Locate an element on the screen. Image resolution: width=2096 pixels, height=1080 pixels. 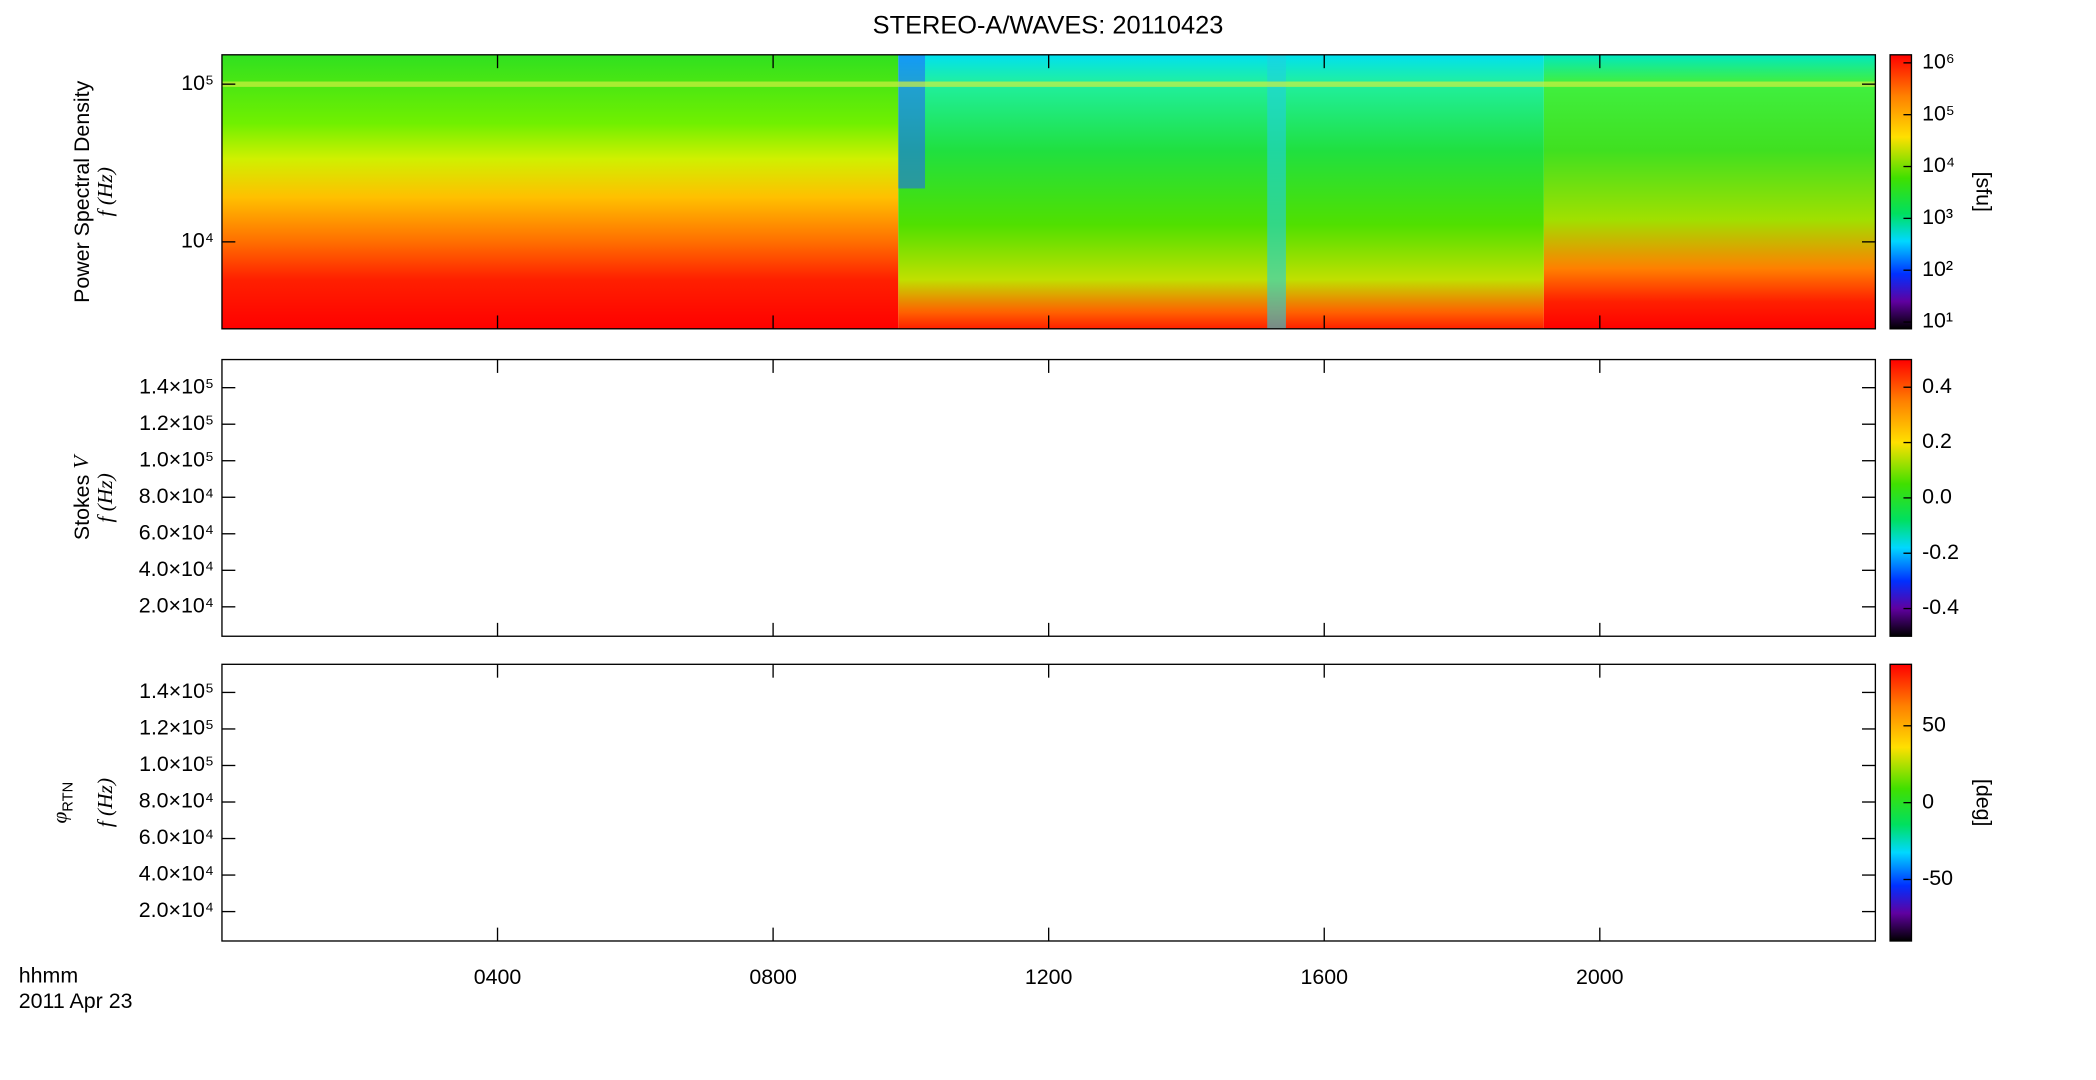
colorbar-tick-label: 10² is located at coordinates (1937, 269).